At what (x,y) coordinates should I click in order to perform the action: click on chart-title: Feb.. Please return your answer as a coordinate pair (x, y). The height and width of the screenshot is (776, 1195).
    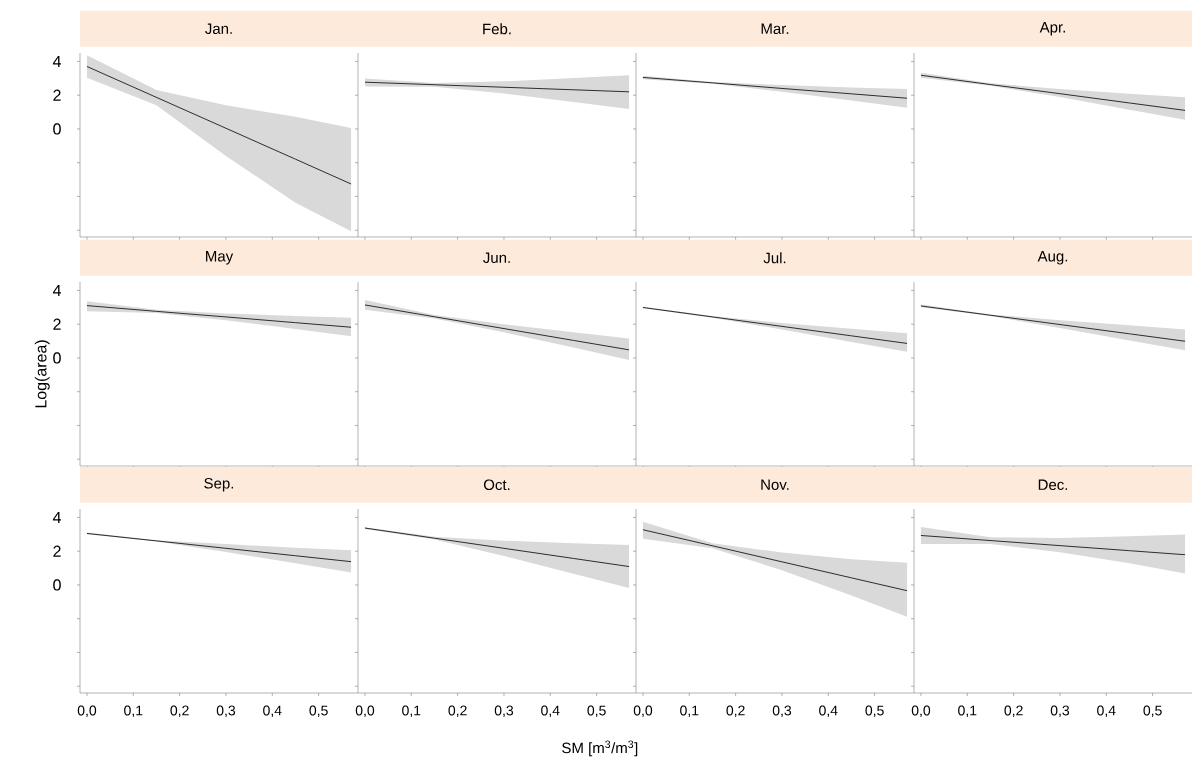
    Looking at the image, I should click on (497, 29).